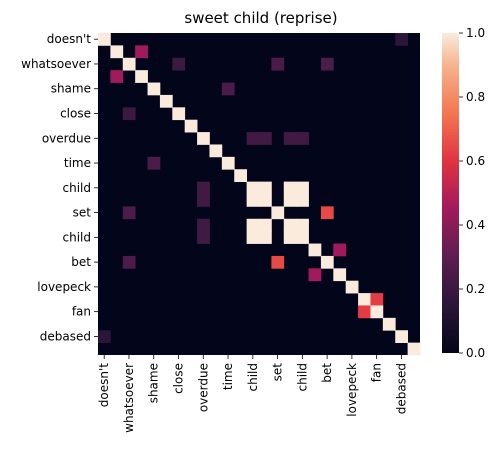 The height and width of the screenshot is (453, 498). What do you see at coordinates (81, 312) in the screenshot?
I see `y-tick-label: fan` at bounding box center [81, 312].